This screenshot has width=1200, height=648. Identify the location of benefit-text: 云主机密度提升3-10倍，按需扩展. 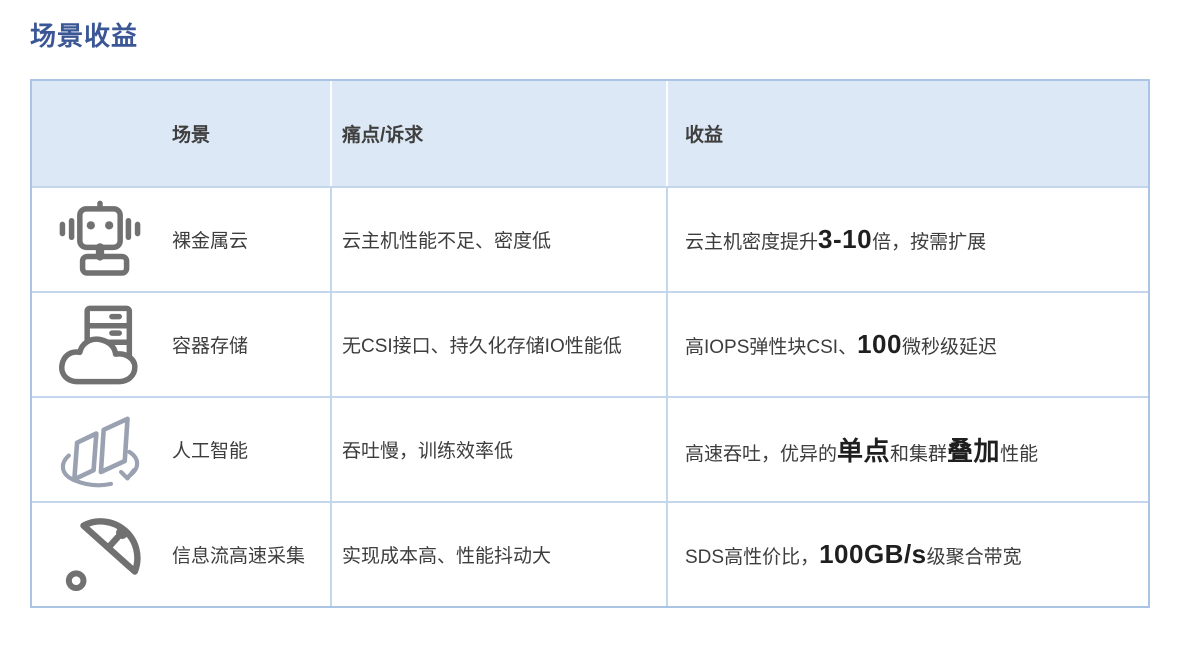
(836, 239).